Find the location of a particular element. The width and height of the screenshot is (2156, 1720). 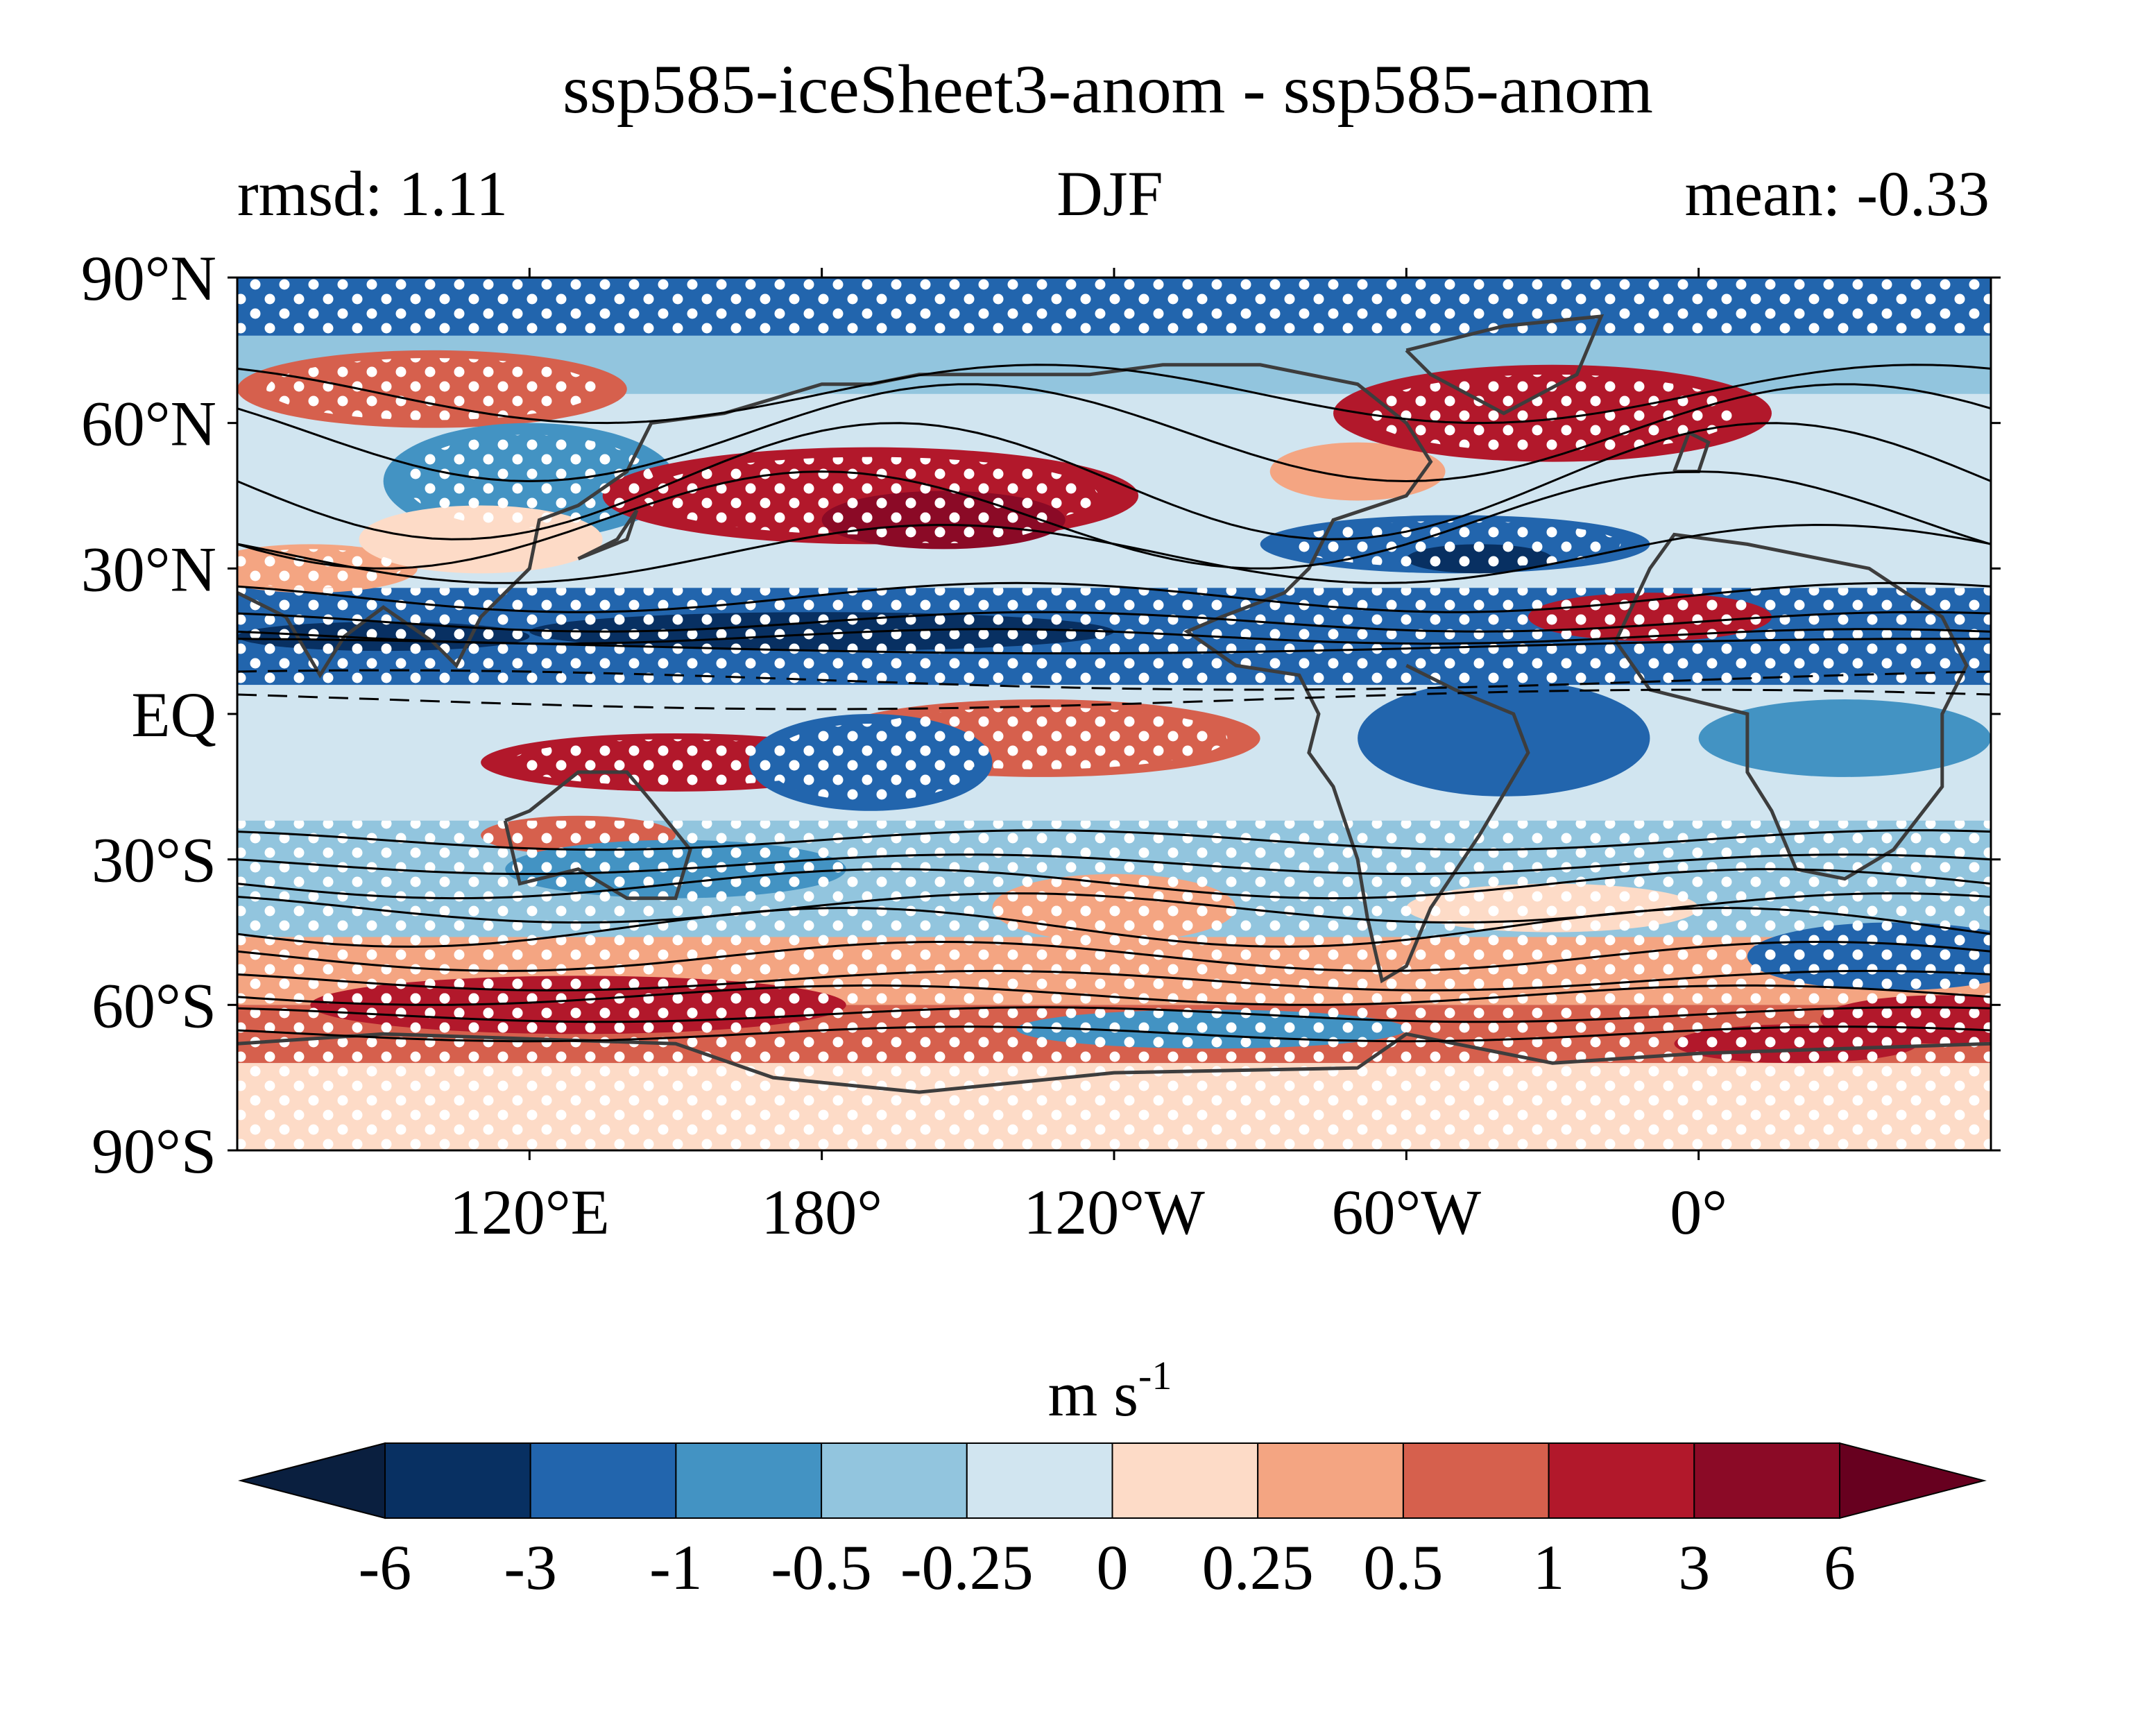

lon-tick-label: 120°E is located at coordinates (530, 1212).